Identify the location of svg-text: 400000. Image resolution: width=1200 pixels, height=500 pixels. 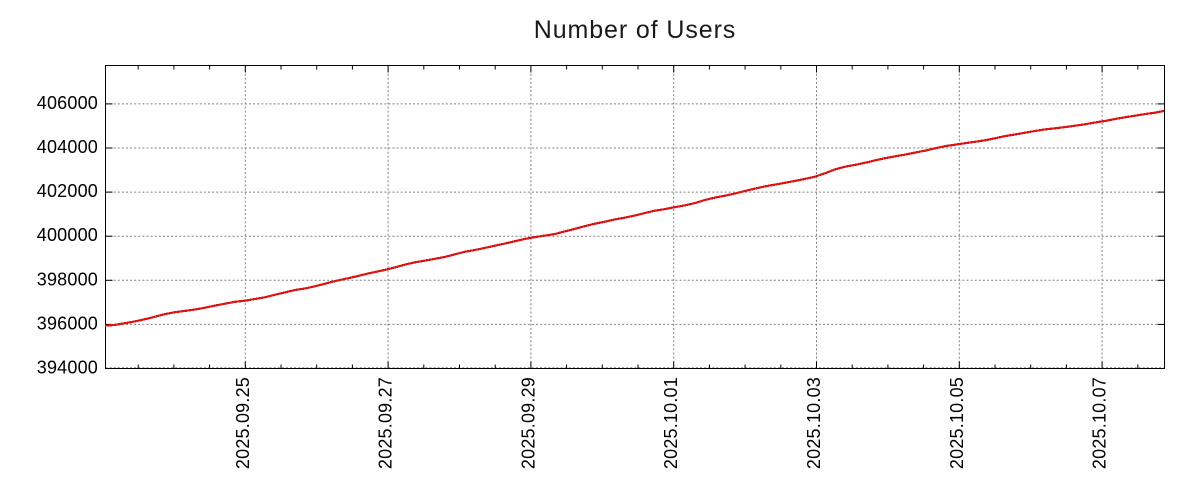
(67, 235).